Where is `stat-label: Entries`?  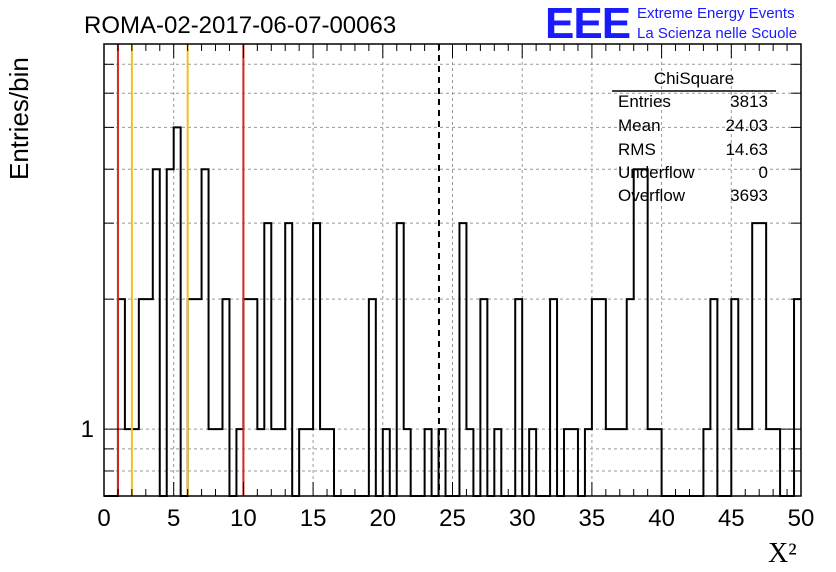 stat-label: Entries is located at coordinates (644, 101).